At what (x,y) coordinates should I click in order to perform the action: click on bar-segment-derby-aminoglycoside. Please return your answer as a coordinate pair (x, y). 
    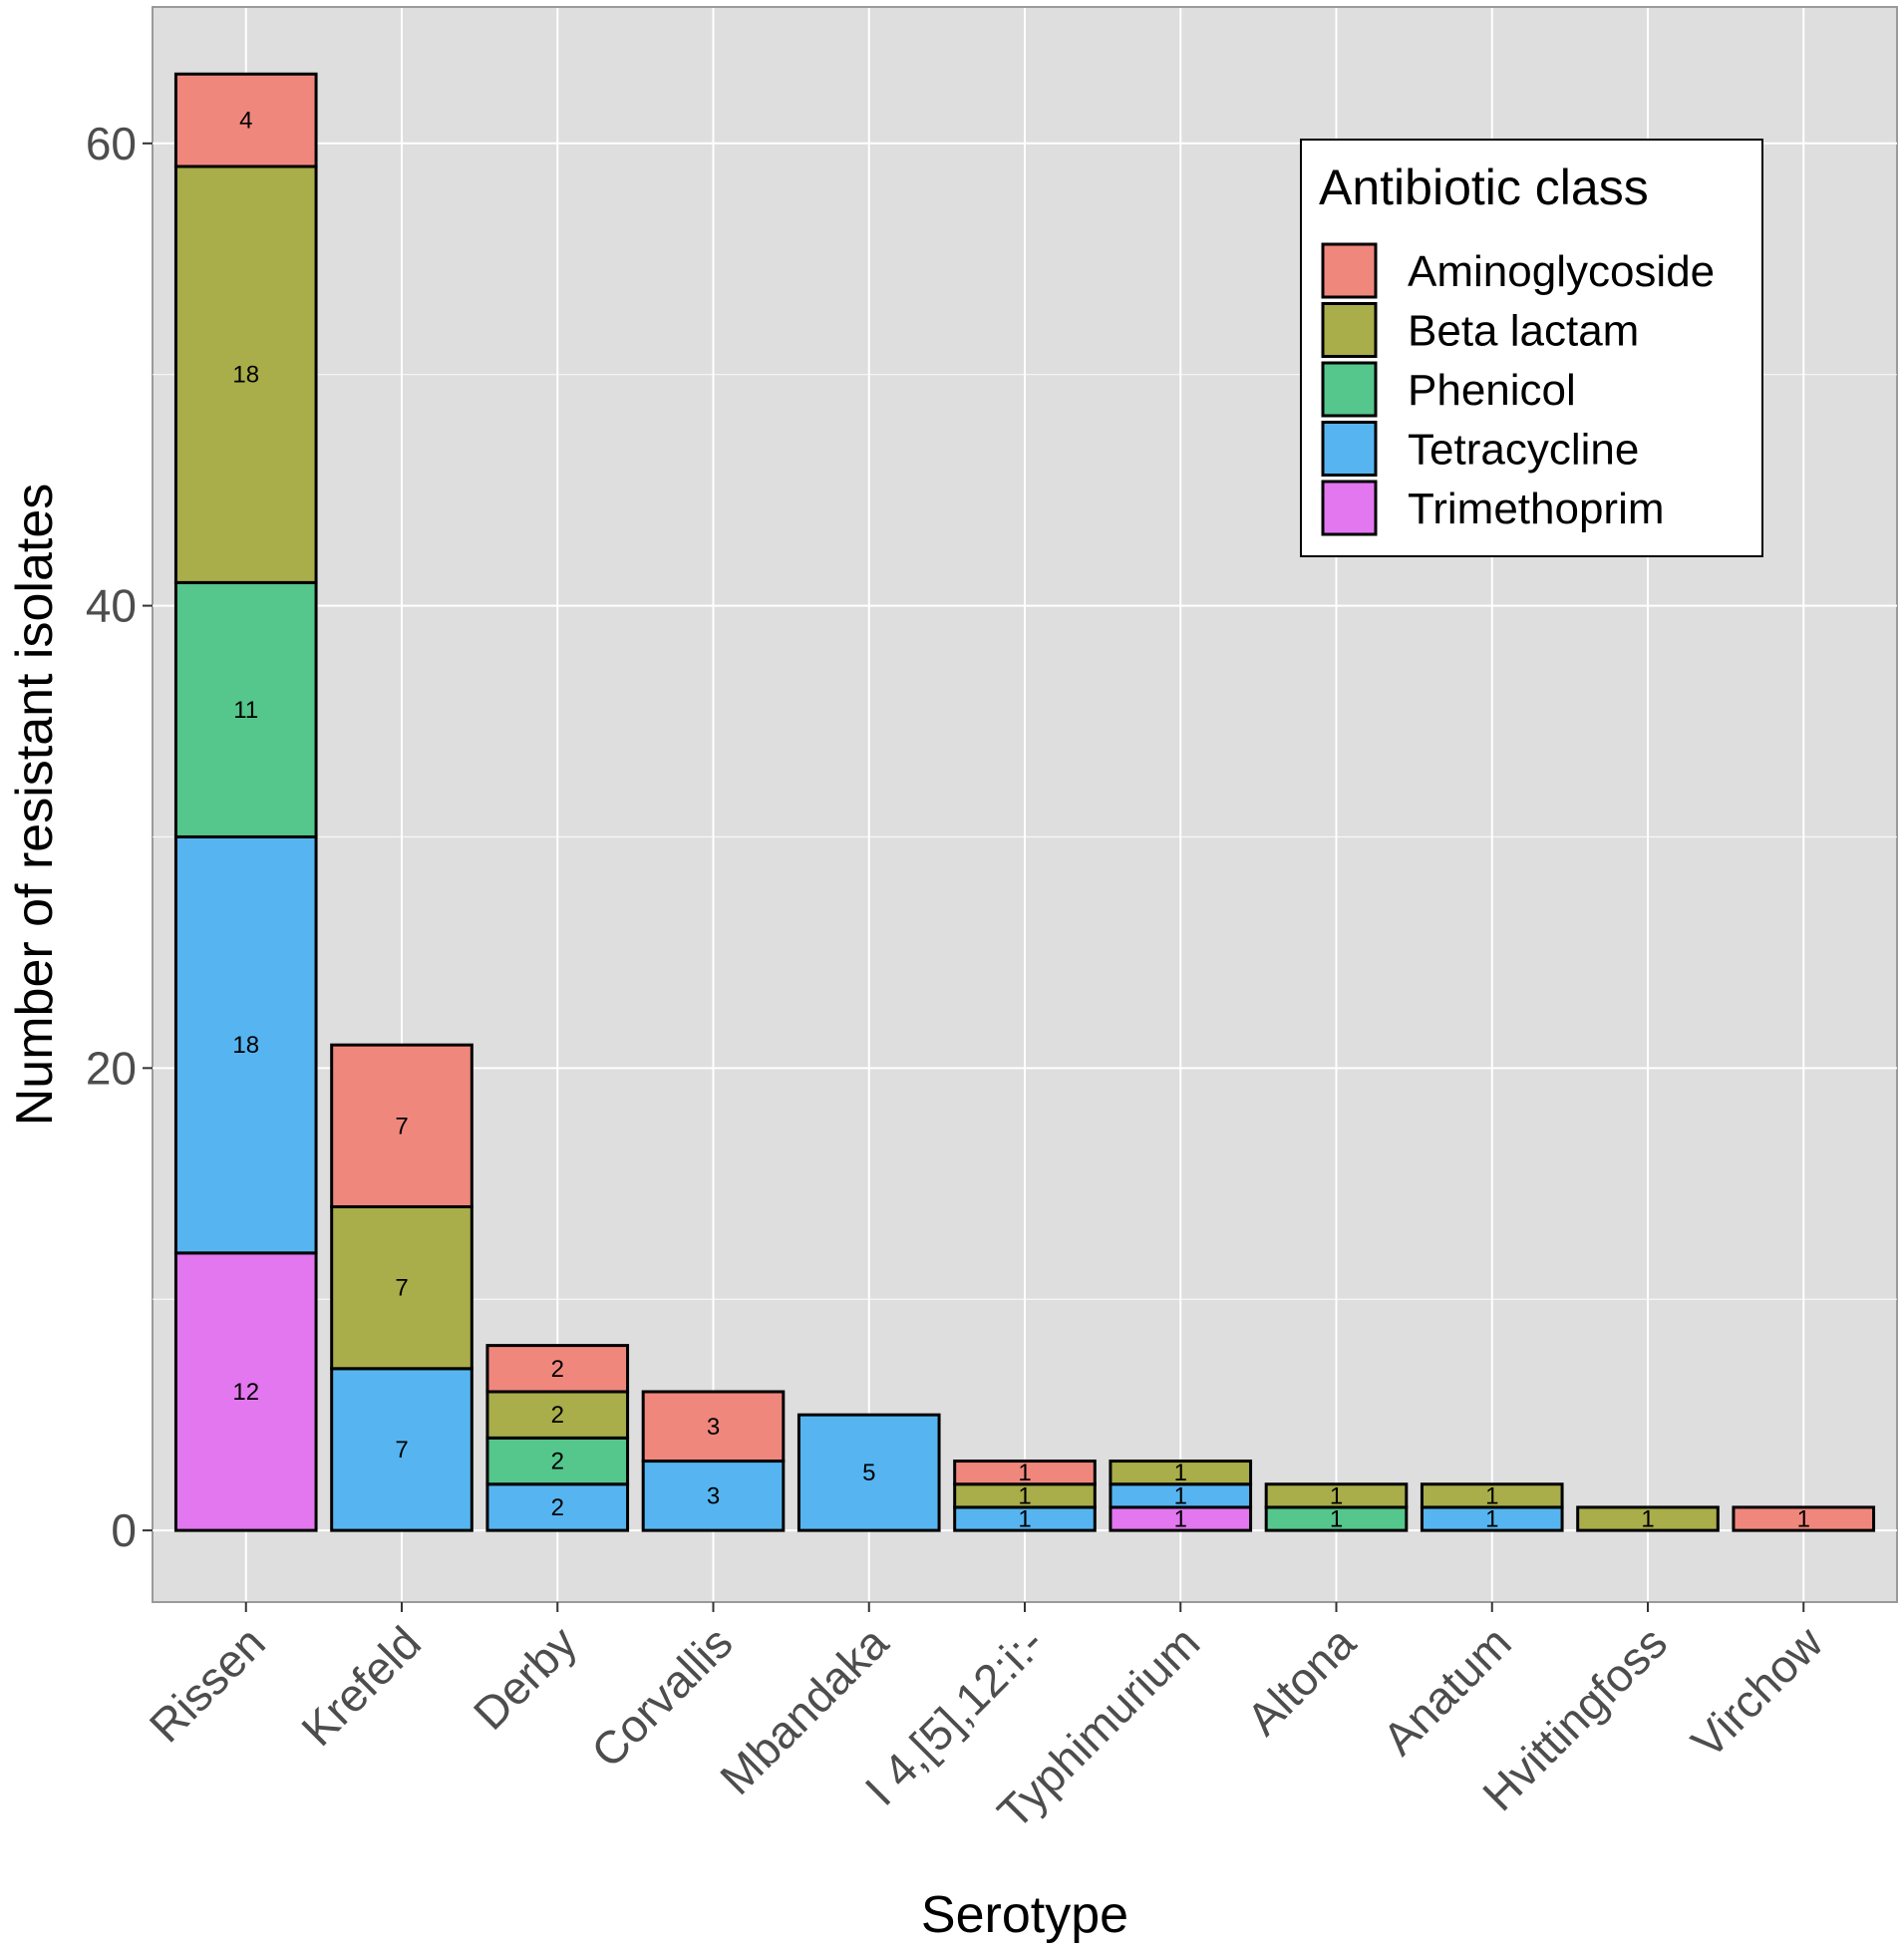
    Looking at the image, I should click on (557, 1369).